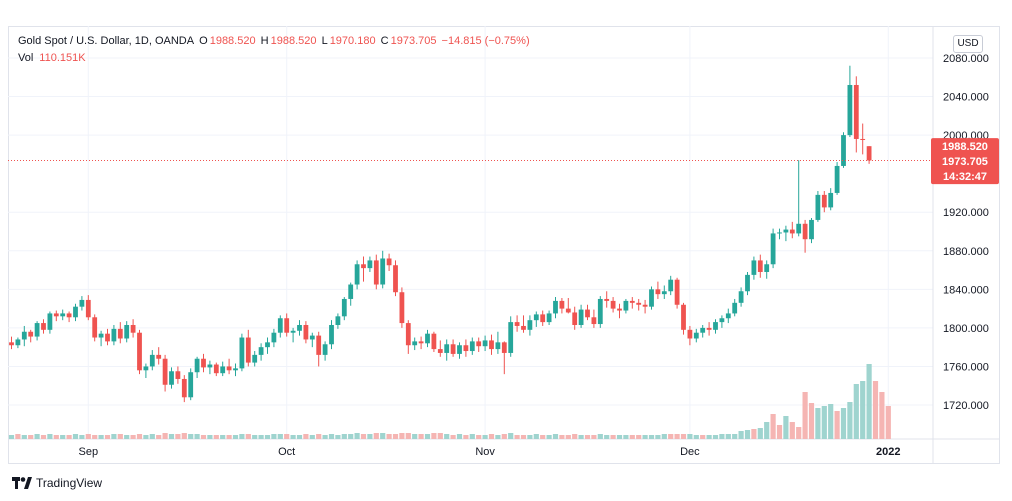 The height and width of the screenshot is (501, 1012). What do you see at coordinates (324, 41) in the screenshot?
I see `low-label: L` at bounding box center [324, 41].